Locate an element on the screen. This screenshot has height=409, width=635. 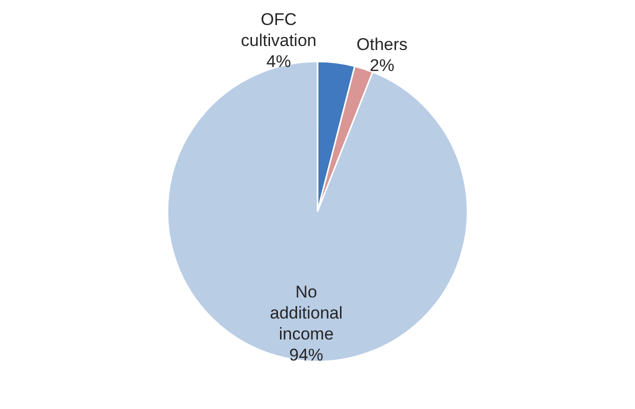
slice-label: No additional income is located at coordinates (306, 313).